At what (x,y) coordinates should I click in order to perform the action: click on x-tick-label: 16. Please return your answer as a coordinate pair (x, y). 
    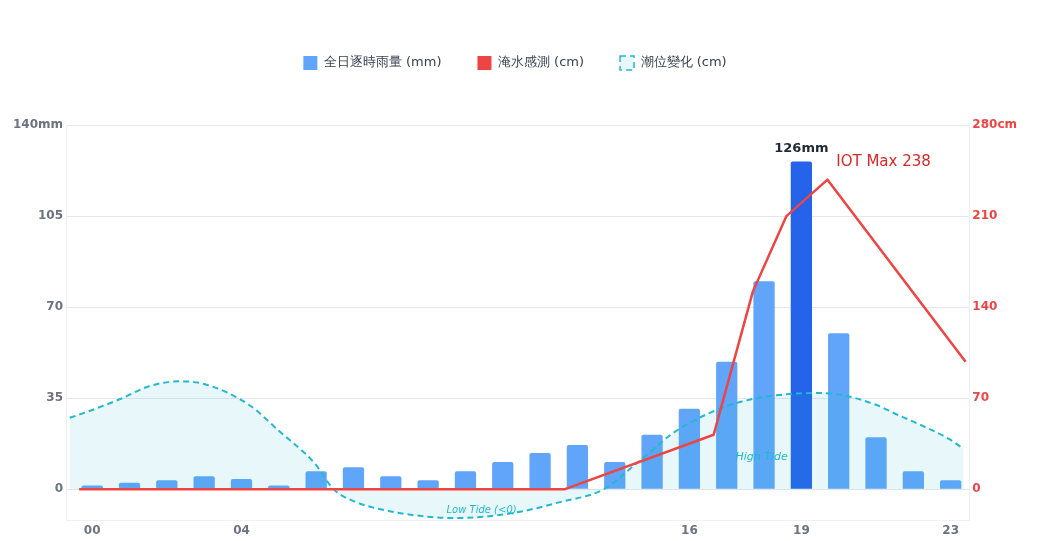
    Looking at the image, I should click on (689, 529).